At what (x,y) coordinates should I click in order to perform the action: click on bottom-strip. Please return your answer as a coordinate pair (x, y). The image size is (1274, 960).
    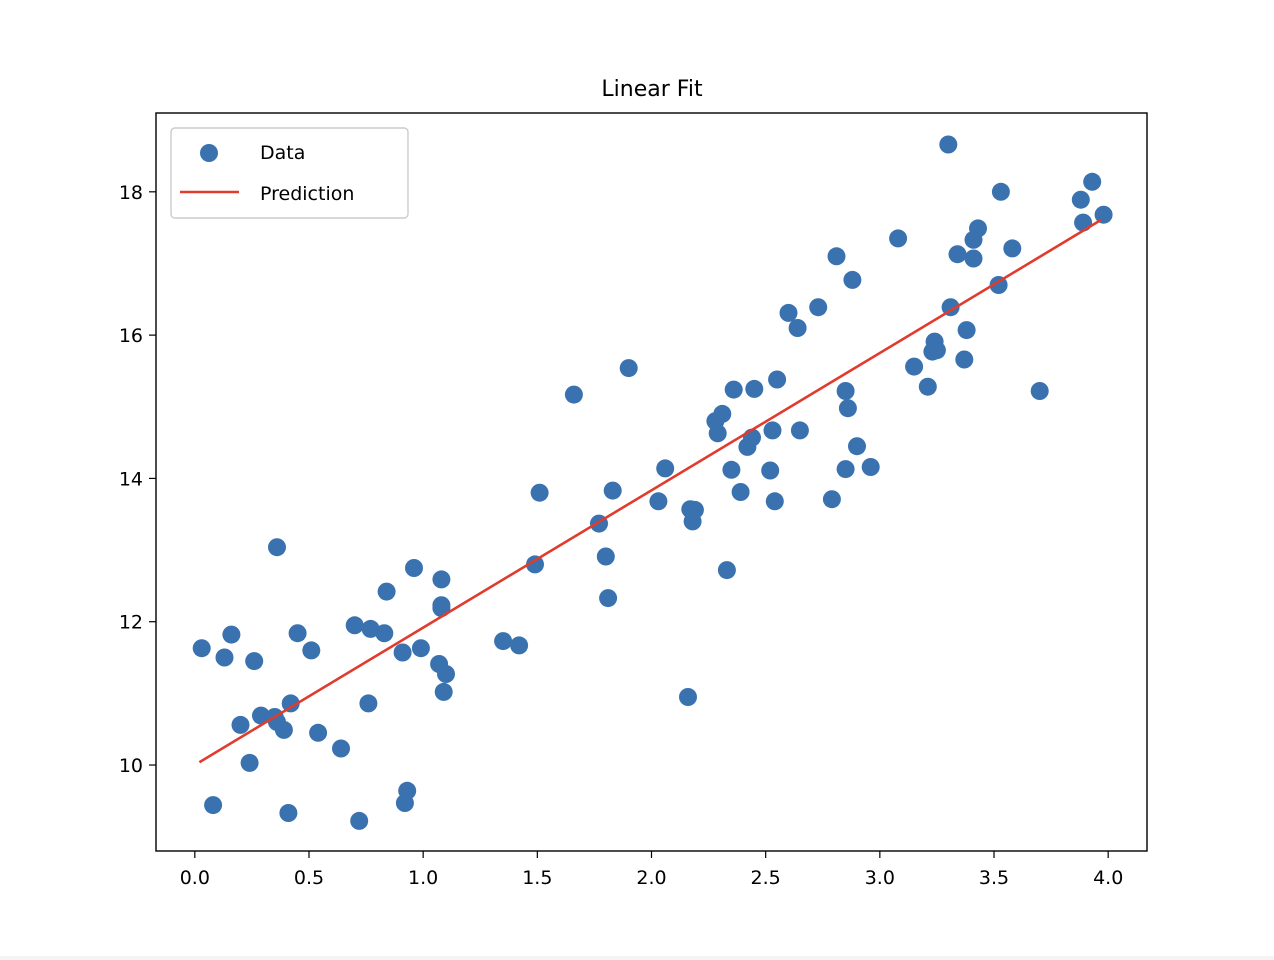
    Looking at the image, I should click on (637, 958).